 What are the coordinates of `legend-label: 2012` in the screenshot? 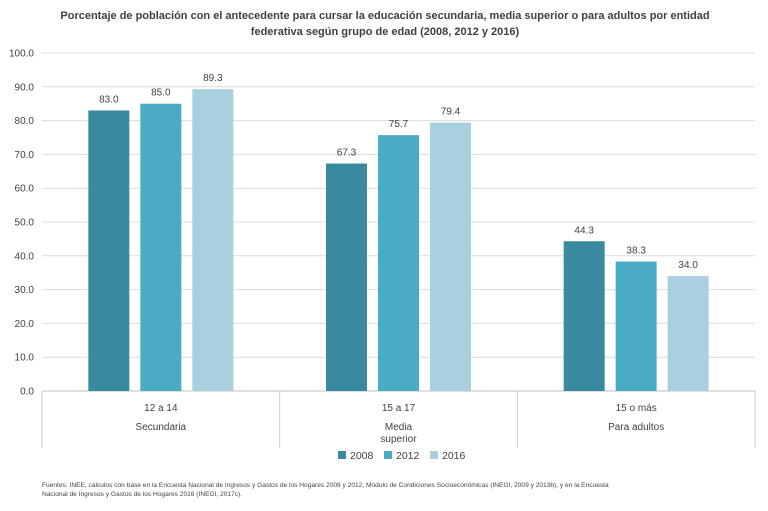 It's located at (408, 456).